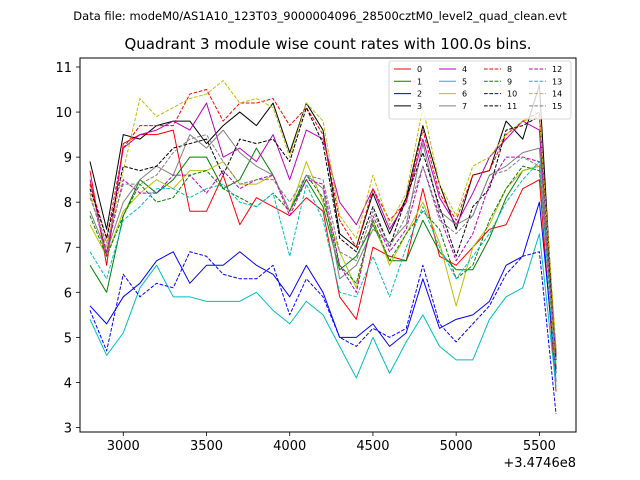 Image resolution: width=640 pixels, height=480 pixels. What do you see at coordinates (419, 106) in the screenshot?
I see `legend-label: 3` at bounding box center [419, 106].